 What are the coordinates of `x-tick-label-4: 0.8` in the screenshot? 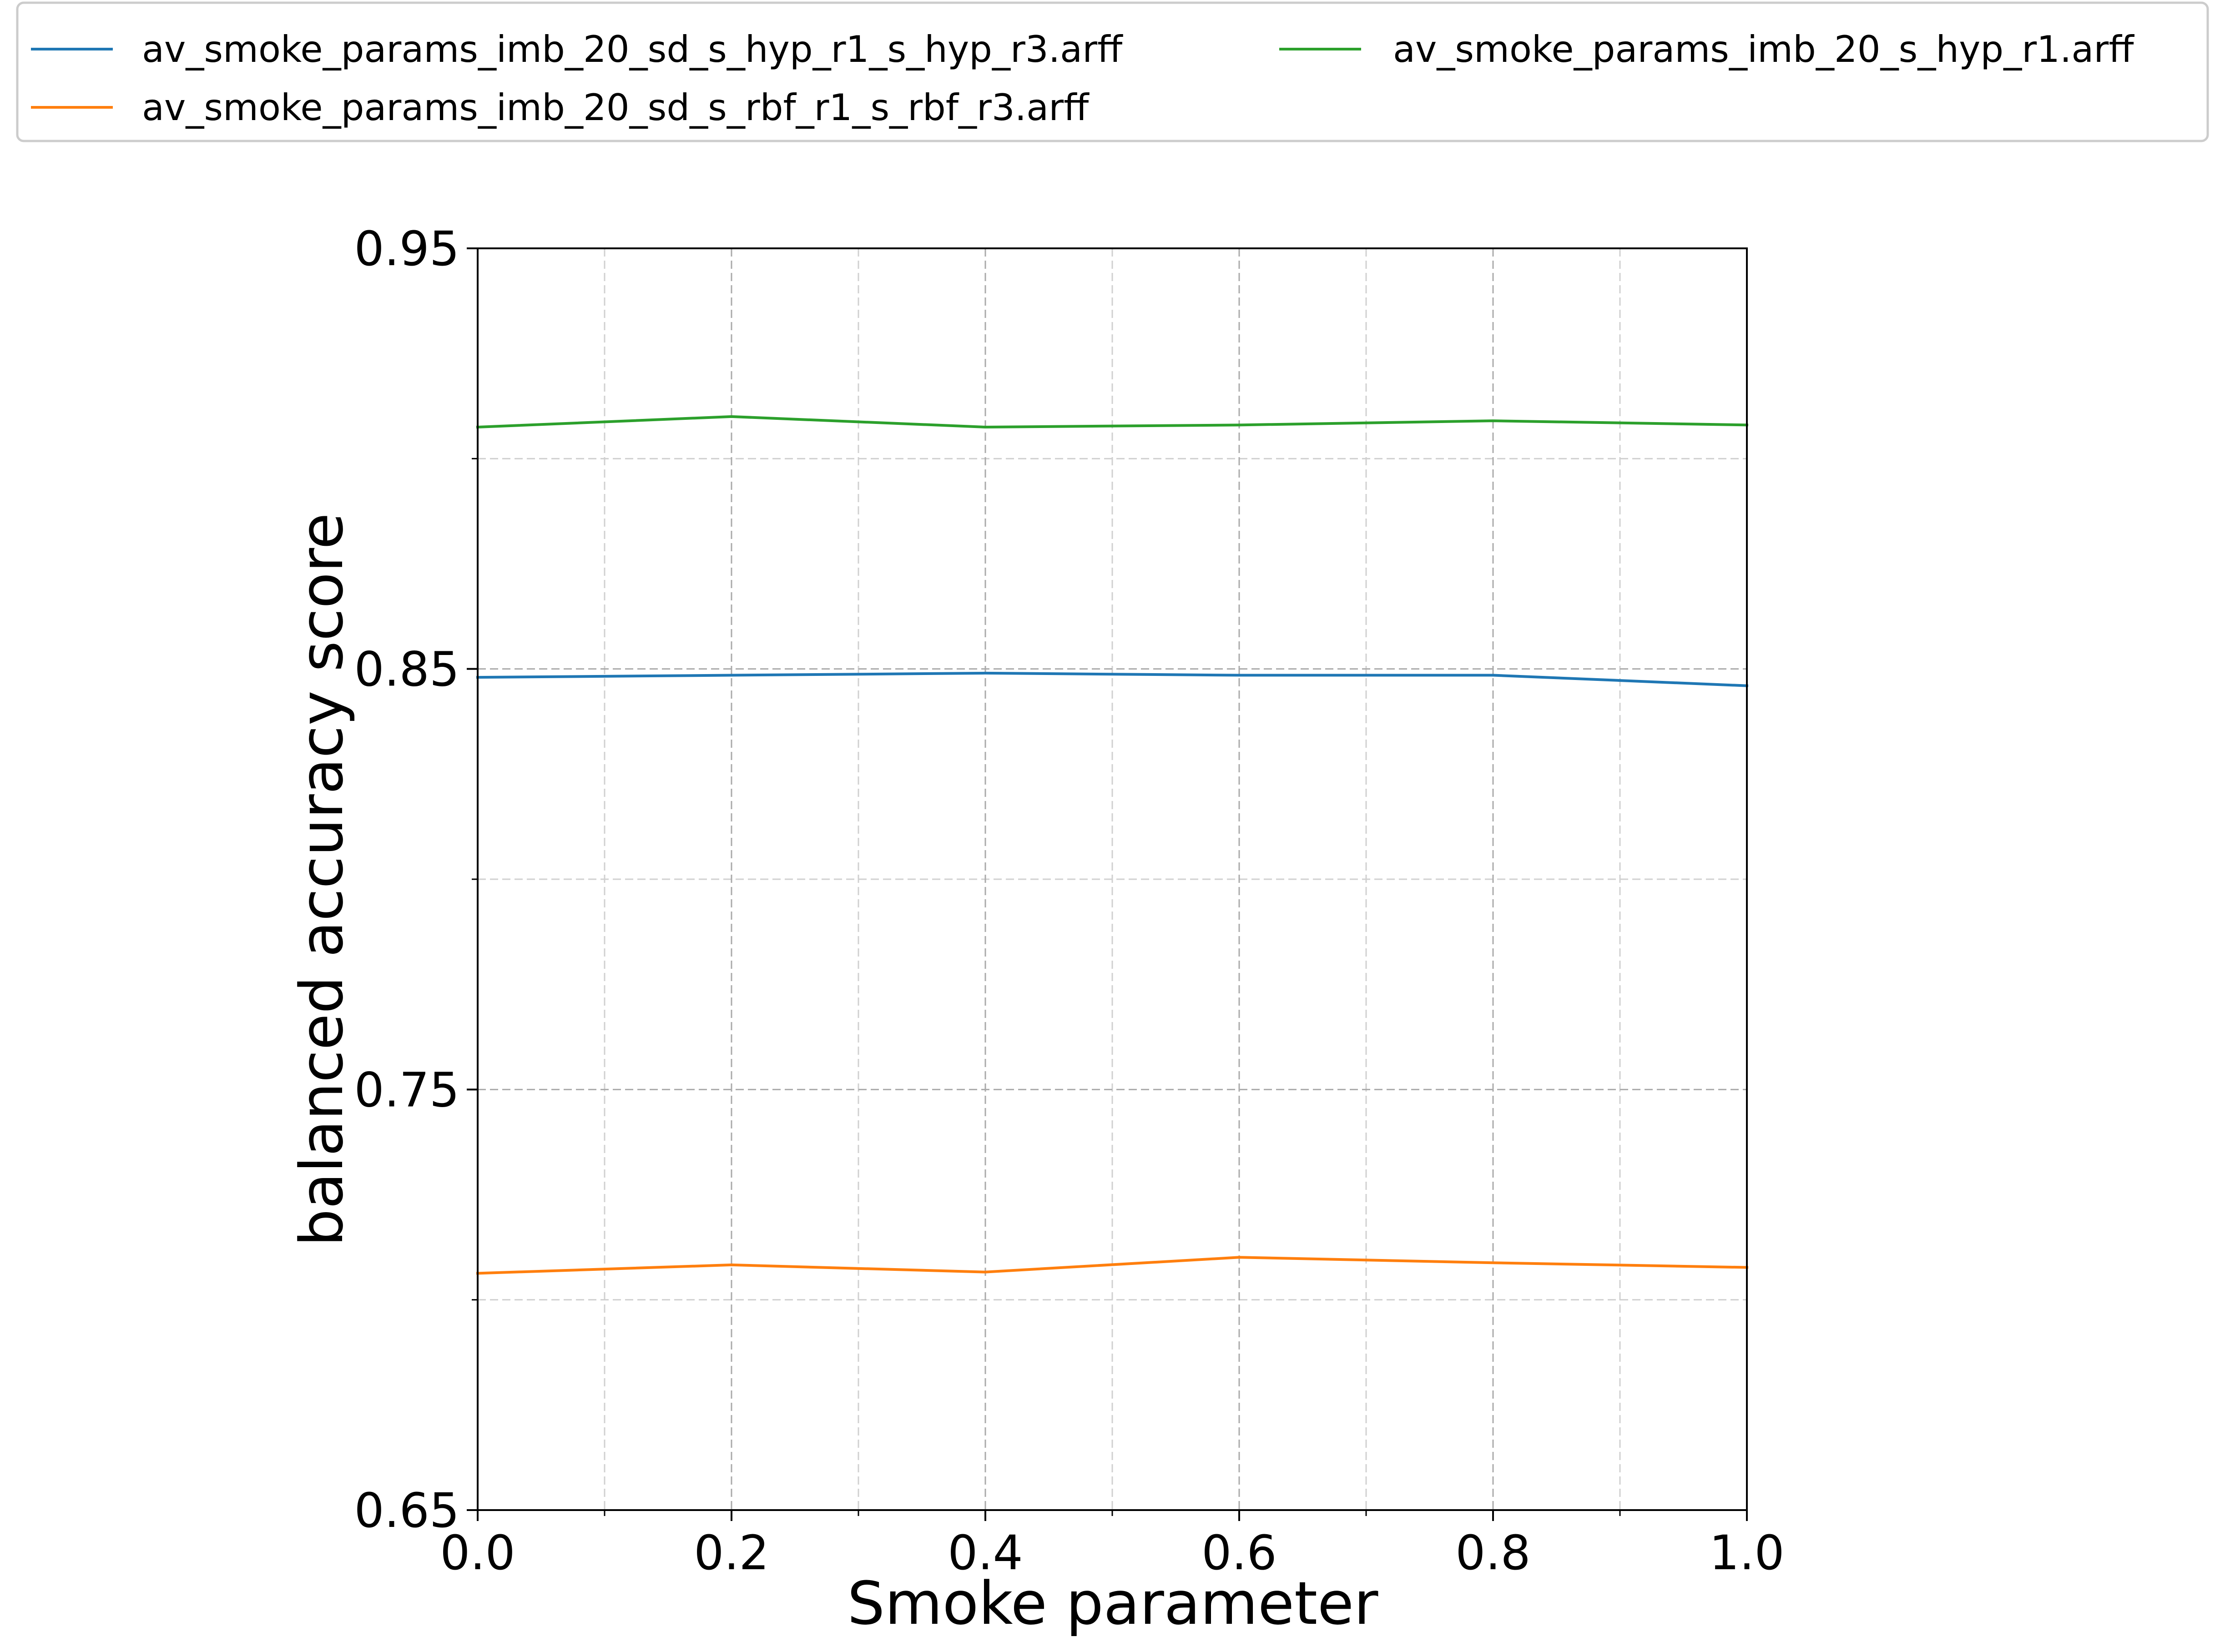 It's located at (1493, 1553).